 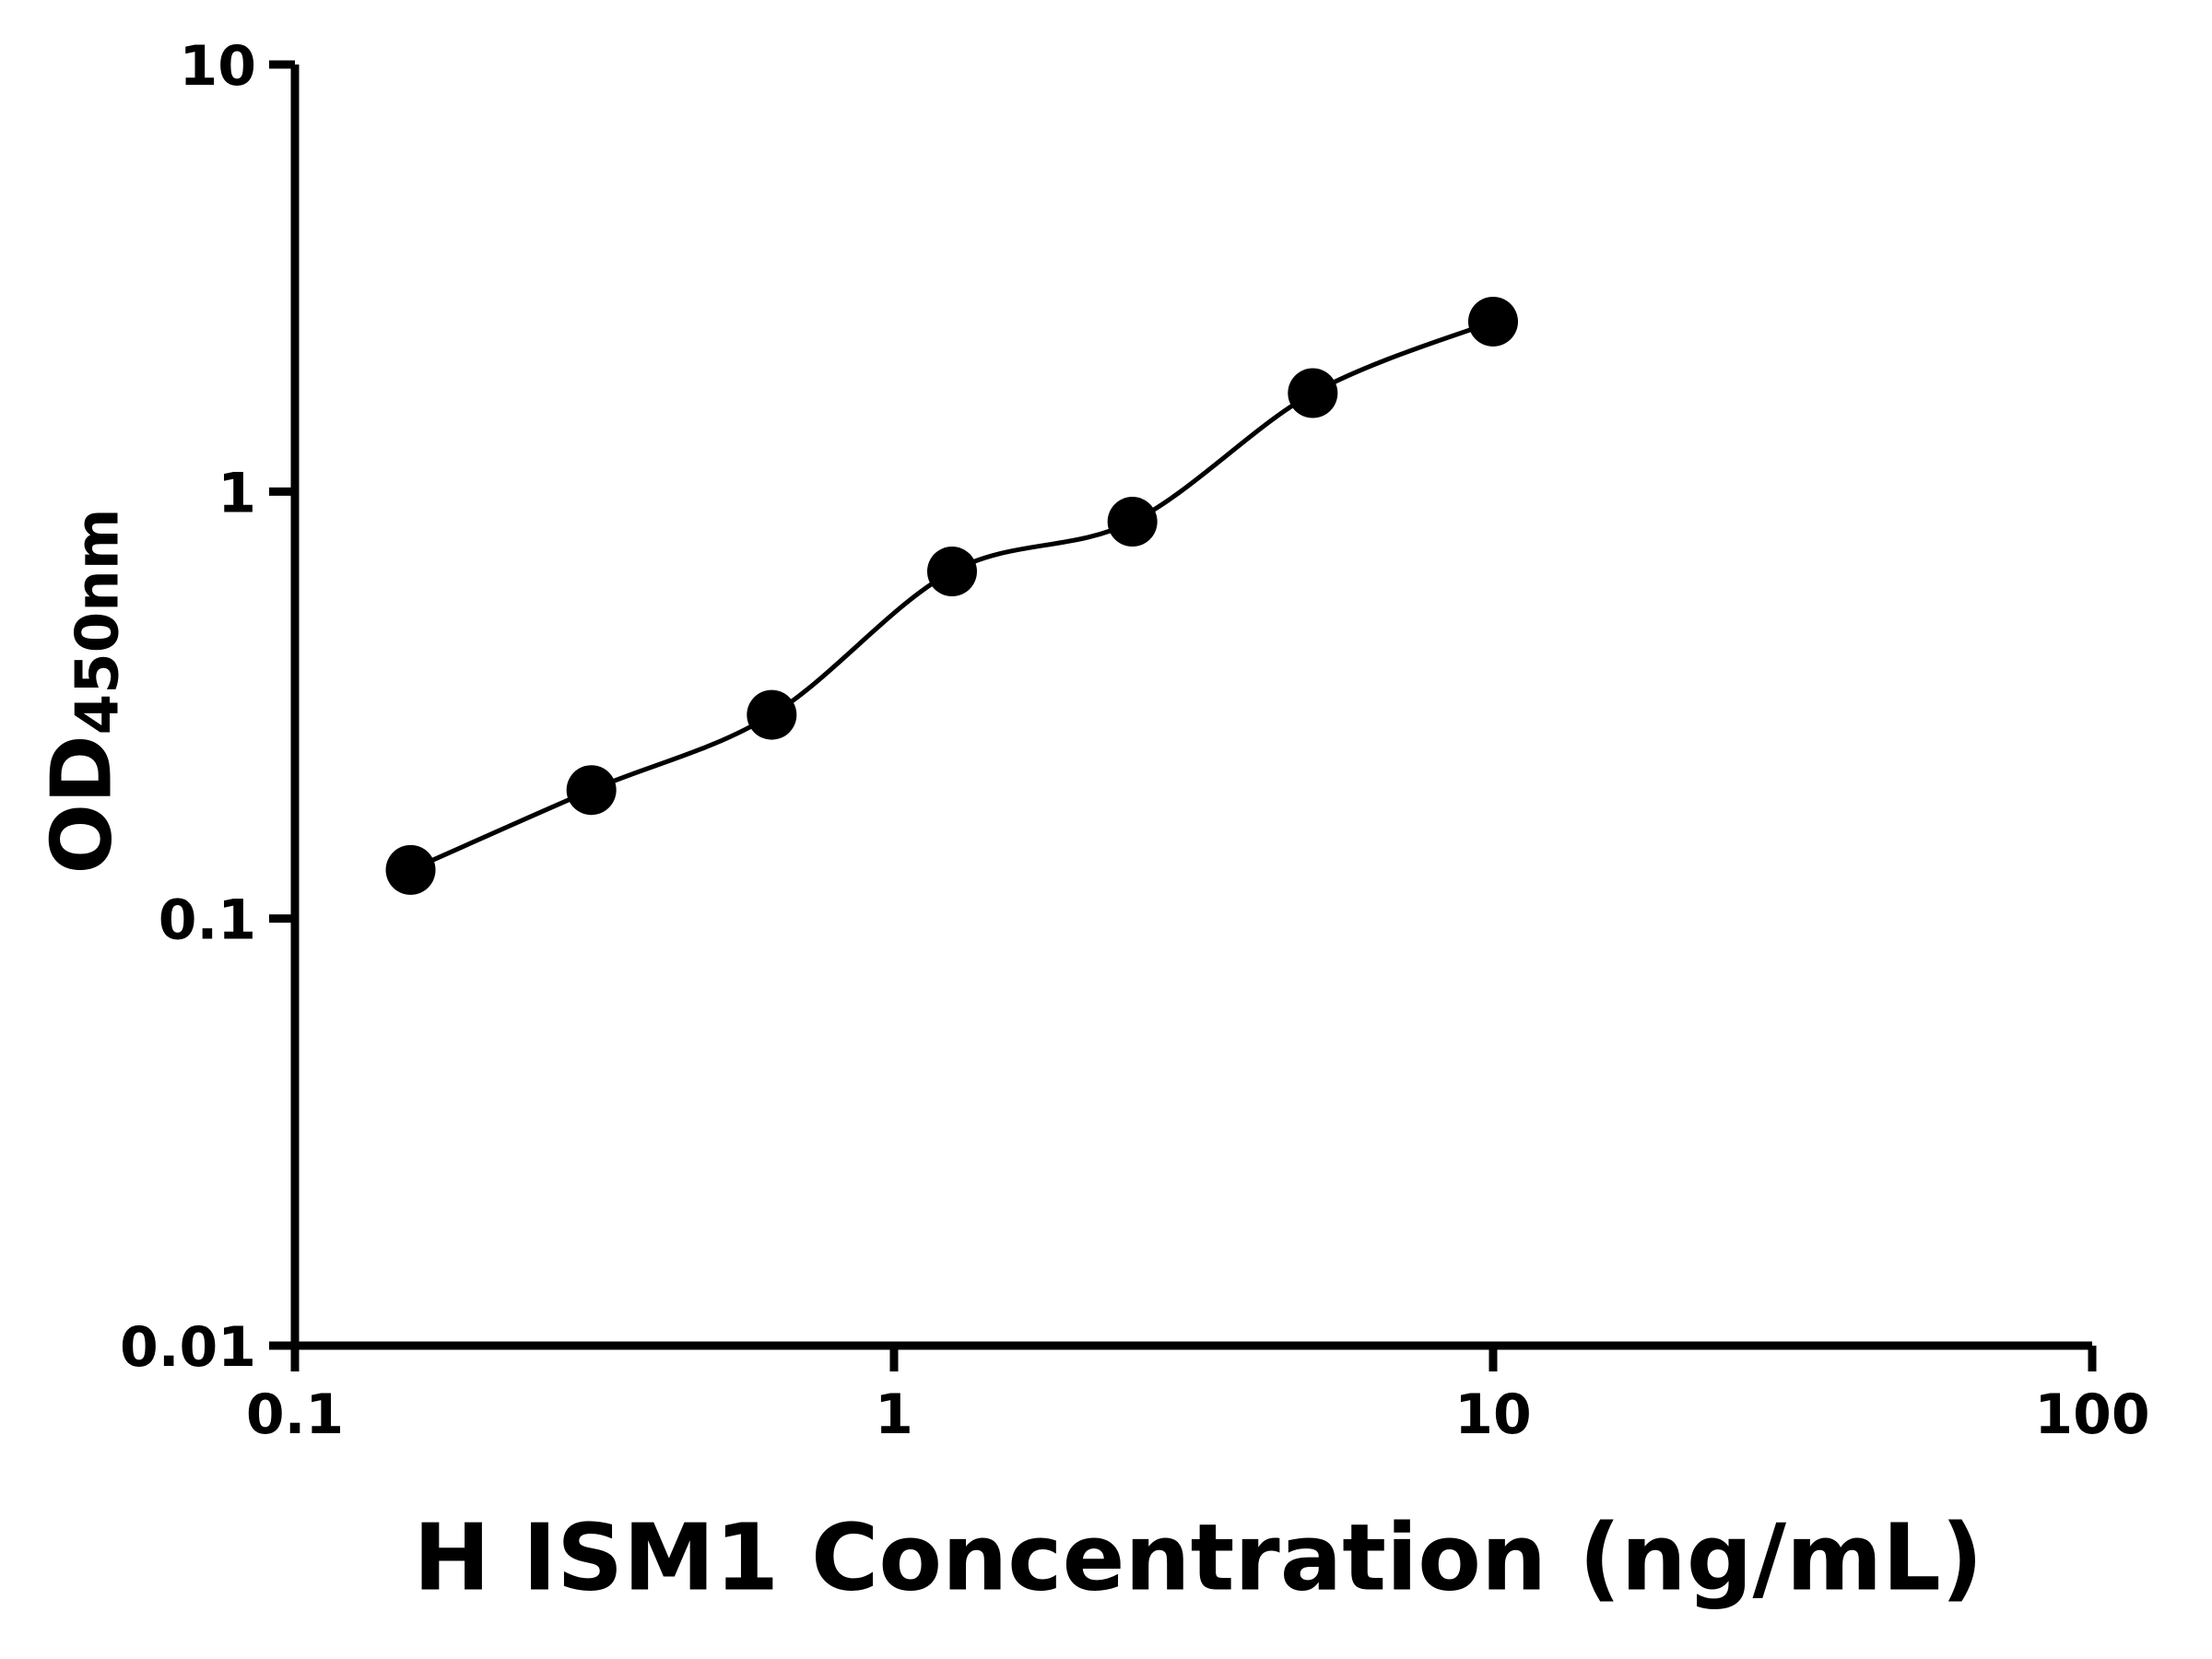 What do you see at coordinates (1493, 1414) in the screenshot?
I see `x-tick-label: 10` at bounding box center [1493, 1414].